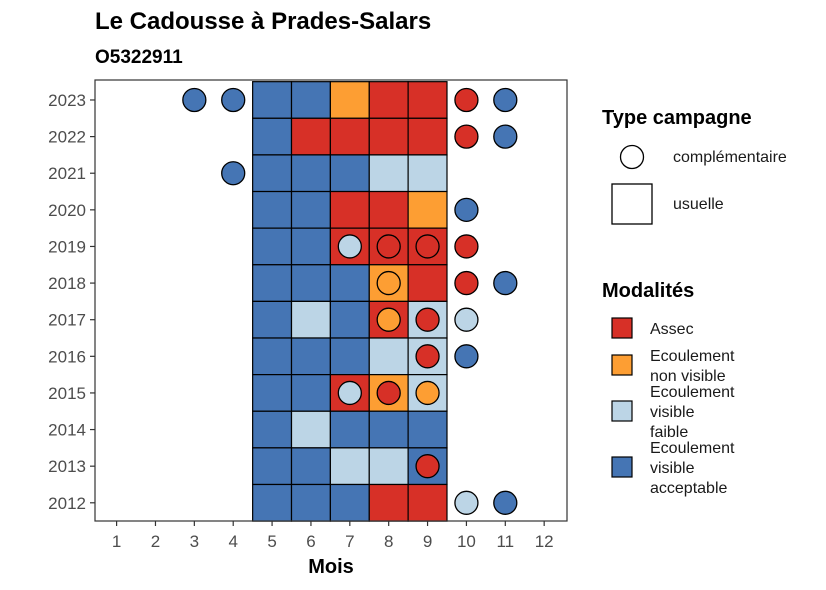 This screenshot has height=590, width=826. I want to click on legend-fill-title: Modalités, so click(648, 291).